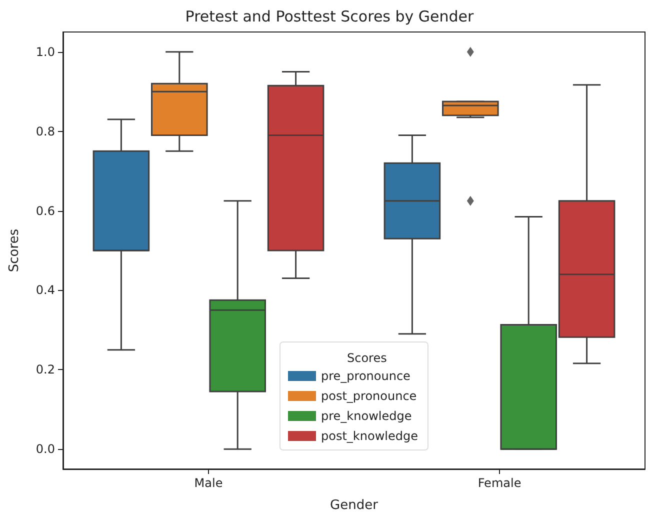 This screenshot has height=523, width=659. I want to click on y-tick-label: 1.0, so click(45, 51).